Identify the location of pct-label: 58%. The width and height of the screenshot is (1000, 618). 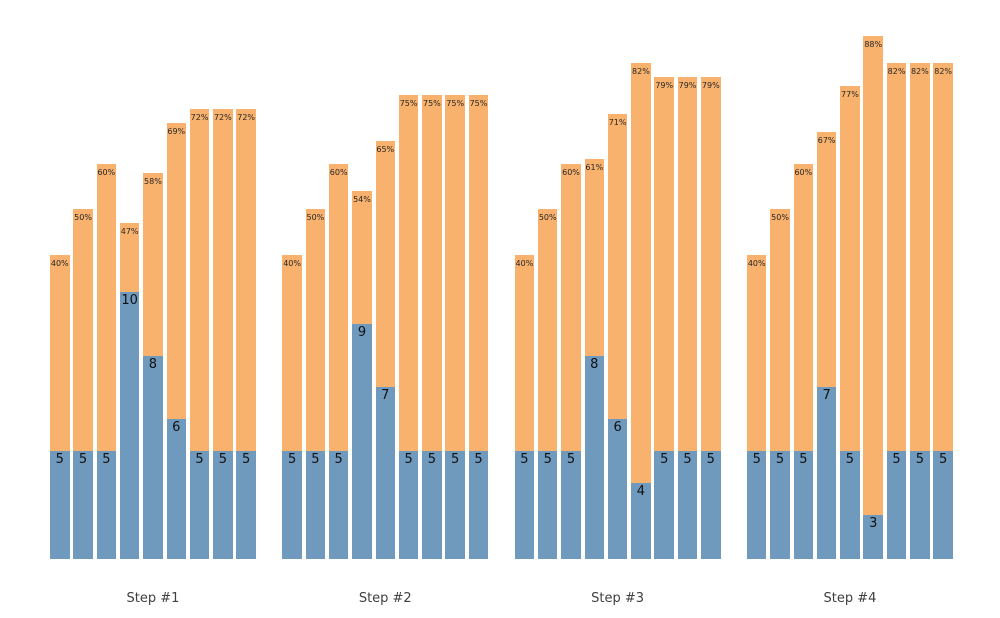
(153, 181).